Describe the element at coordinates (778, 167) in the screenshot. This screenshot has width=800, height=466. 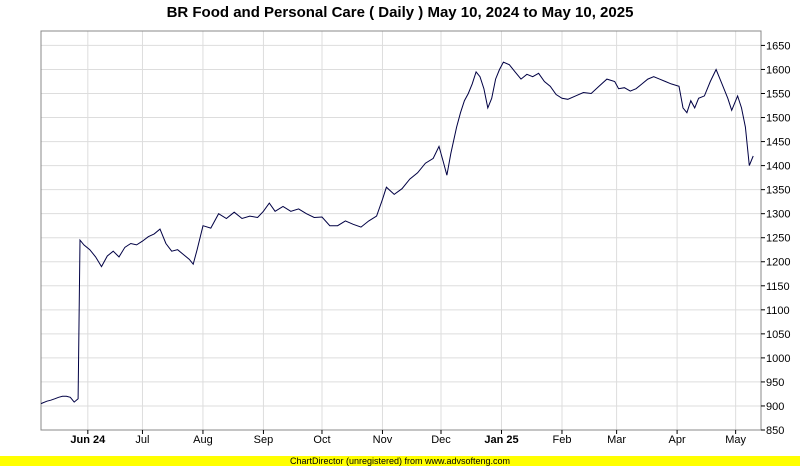
I see `y-tick-label: 1400` at that location.